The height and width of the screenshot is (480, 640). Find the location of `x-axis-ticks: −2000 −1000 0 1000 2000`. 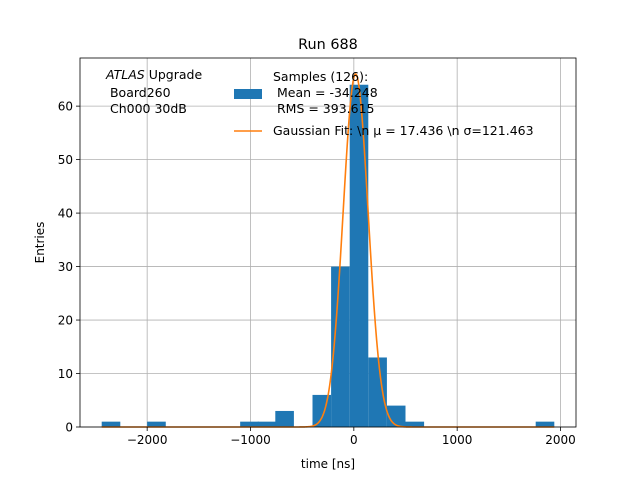

x-axis-ticks: −2000 −1000 0 1000 2000 is located at coordinates (351, 437).